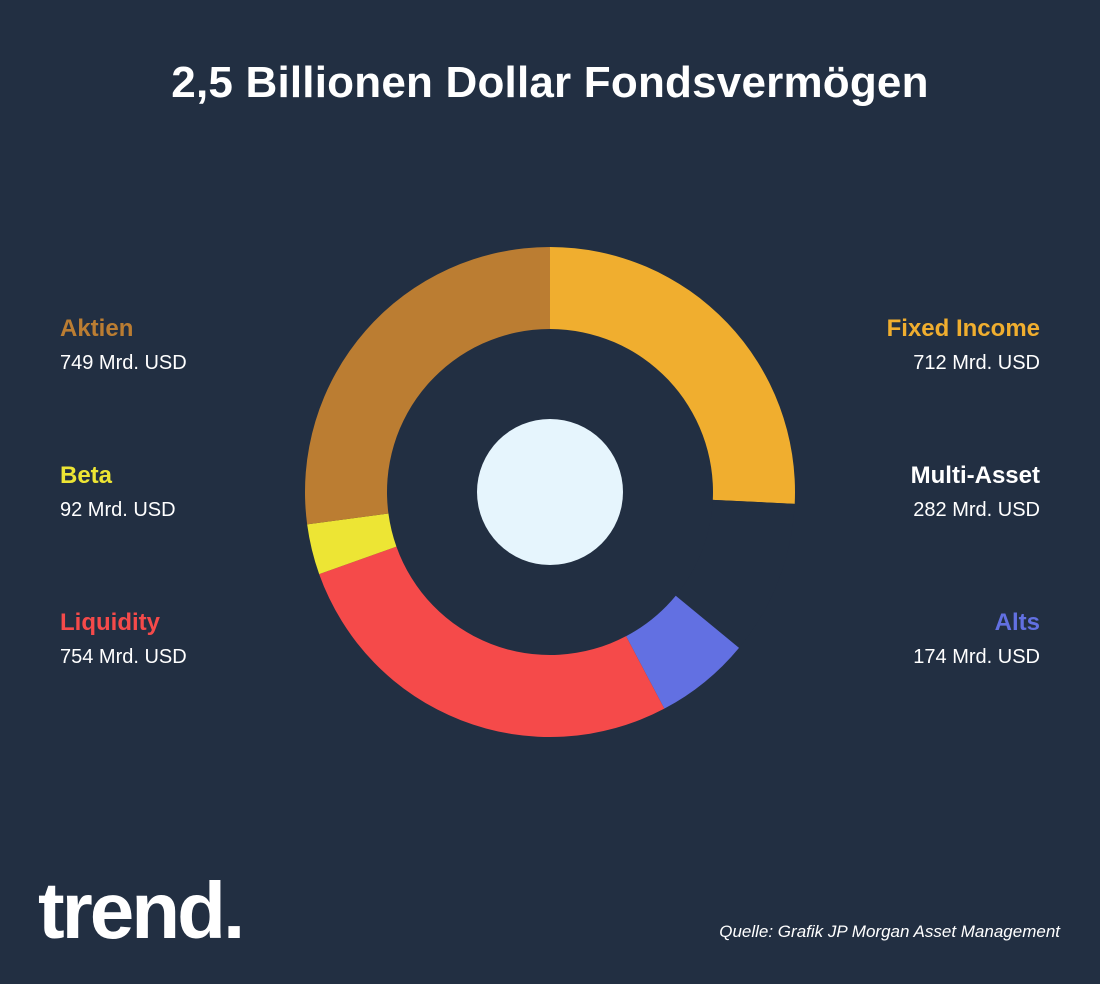 Image resolution: width=1100 pixels, height=984 pixels. I want to click on donut-slice-liquidity, so click(492, 641).